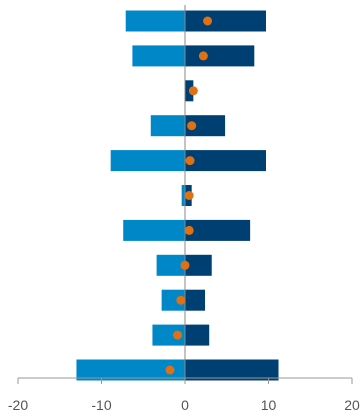 The image size is (364, 416). What do you see at coordinates (352, 405) in the screenshot?
I see `x-tick-label: 20` at bounding box center [352, 405].